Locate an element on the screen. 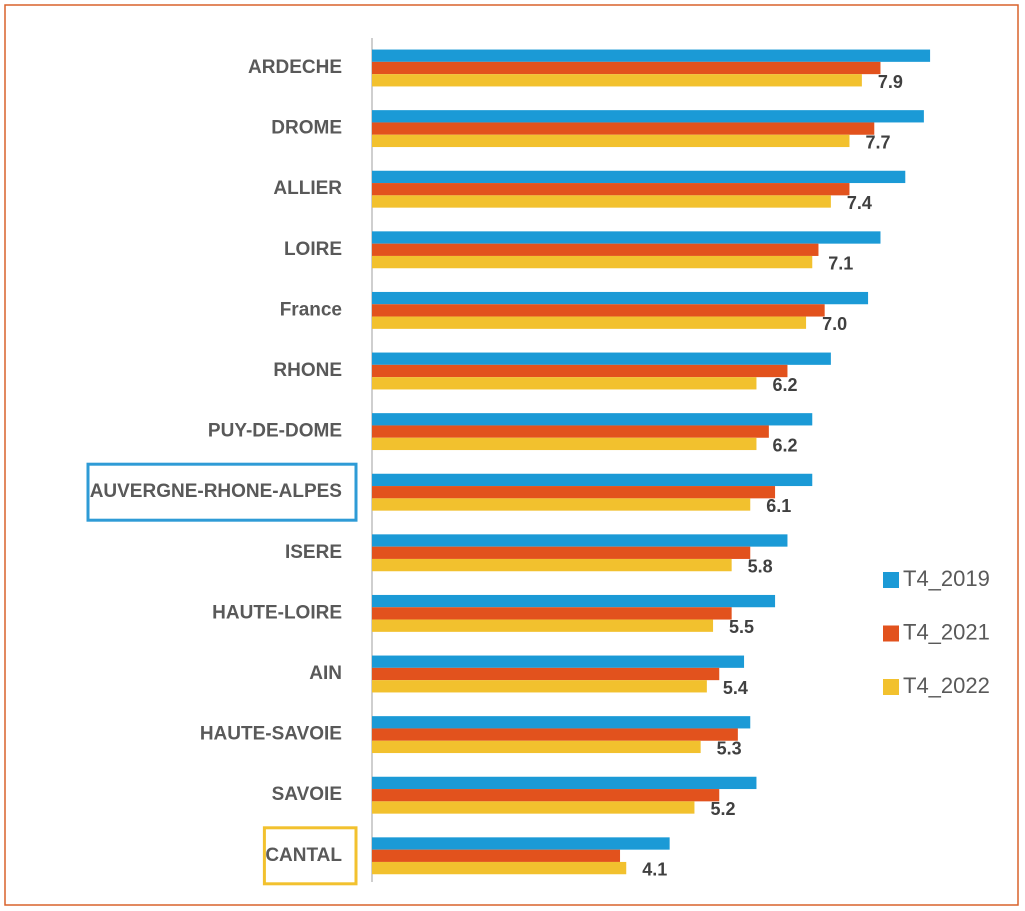  value-label: 7.1 is located at coordinates (840, 264).